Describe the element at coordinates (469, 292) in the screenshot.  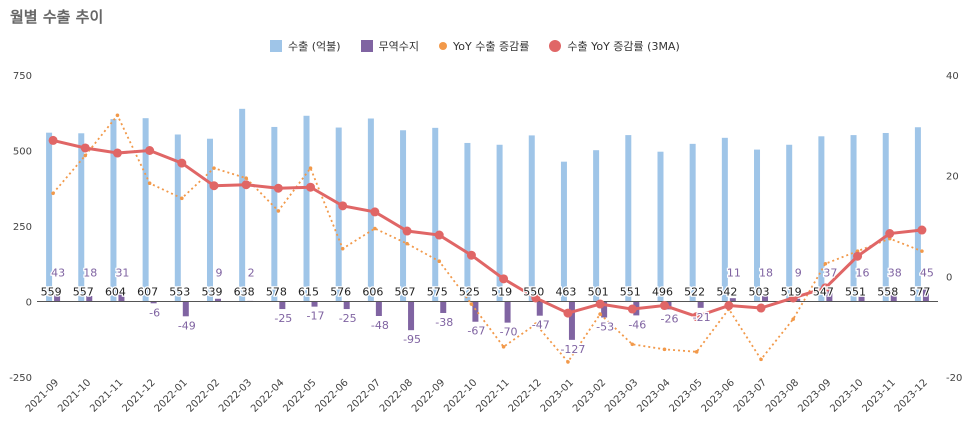
I see `data-label-export: 525` at that location.